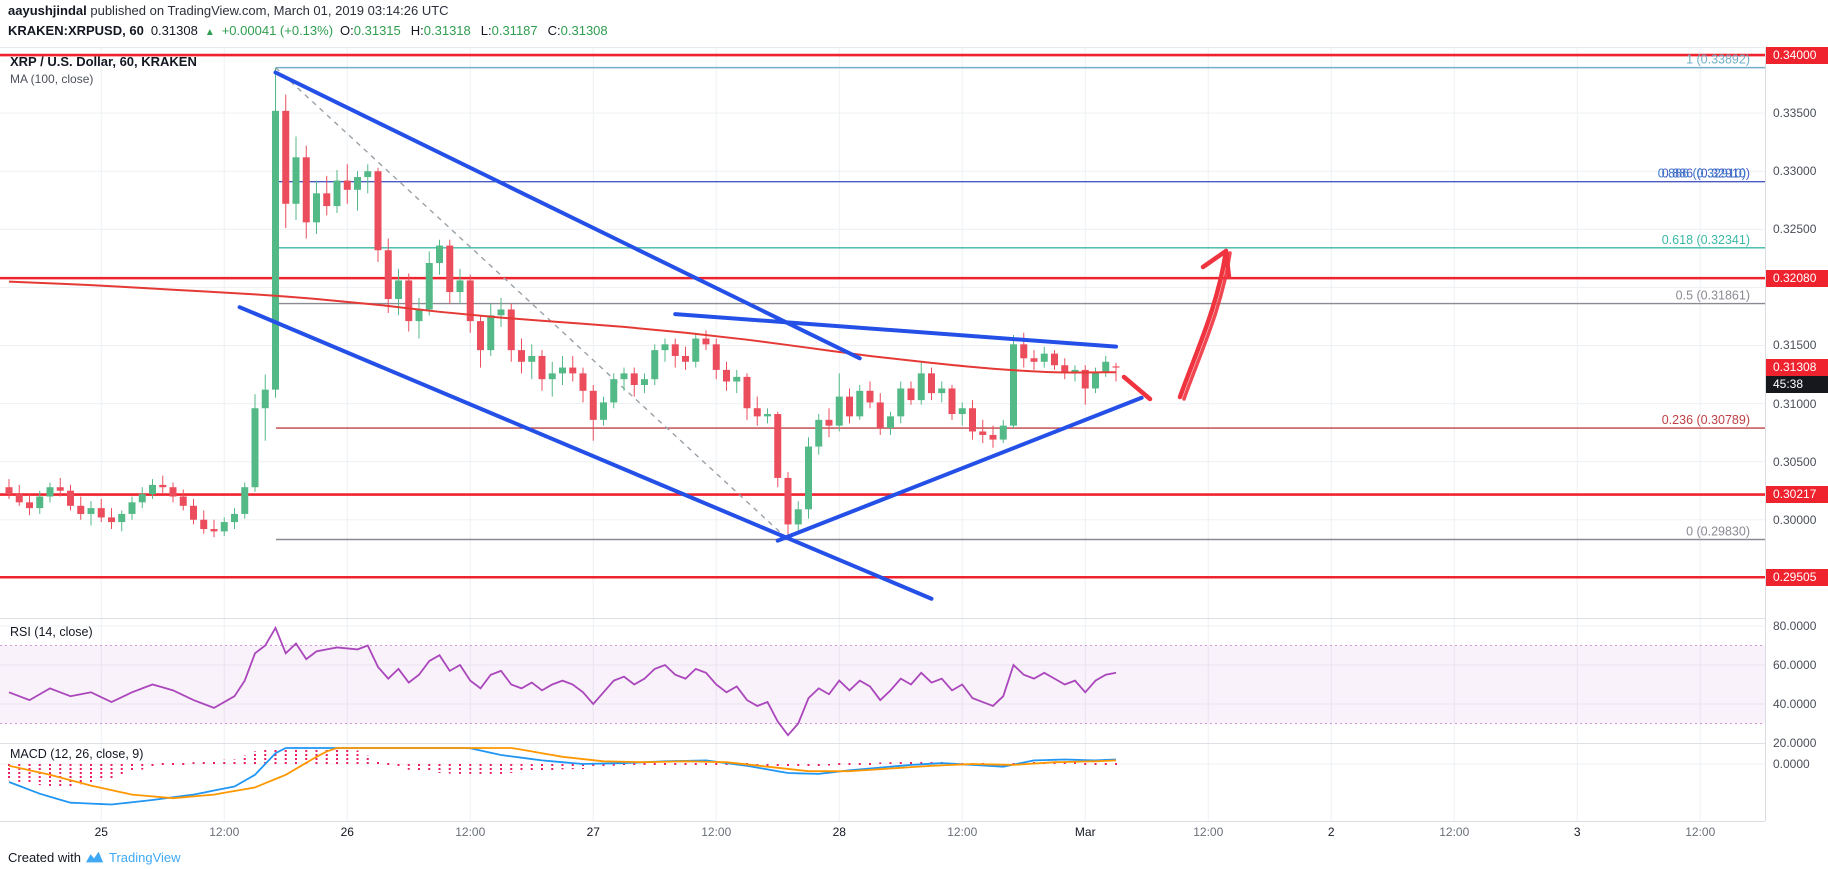  I want to click on price-change-arrow: ▲, so click(209, 32).